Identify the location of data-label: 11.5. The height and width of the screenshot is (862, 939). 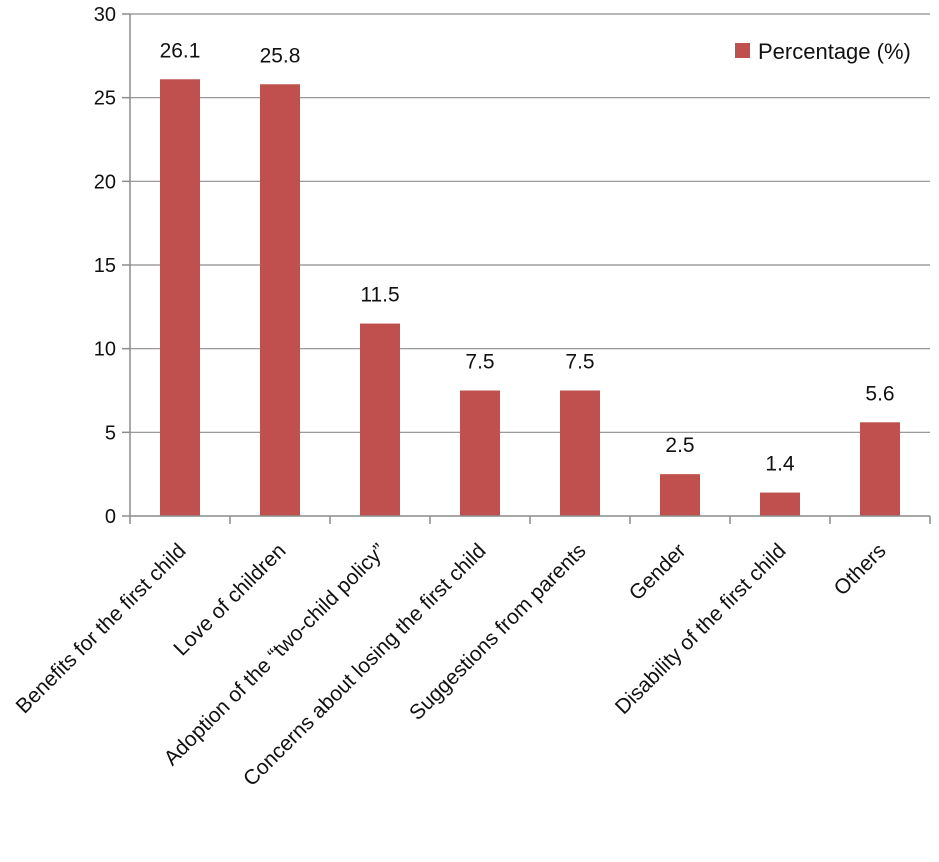
(379, 295).